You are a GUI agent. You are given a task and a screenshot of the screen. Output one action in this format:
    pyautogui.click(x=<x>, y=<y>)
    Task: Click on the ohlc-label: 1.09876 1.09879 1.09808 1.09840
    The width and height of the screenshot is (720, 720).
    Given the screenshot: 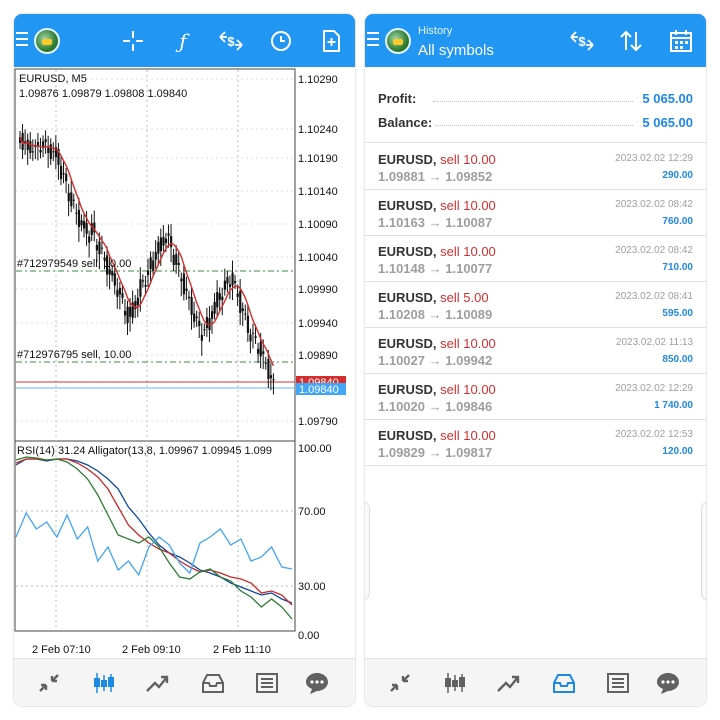 What is the action you would take?
    pyautogui.click(x=103, y=94)
    